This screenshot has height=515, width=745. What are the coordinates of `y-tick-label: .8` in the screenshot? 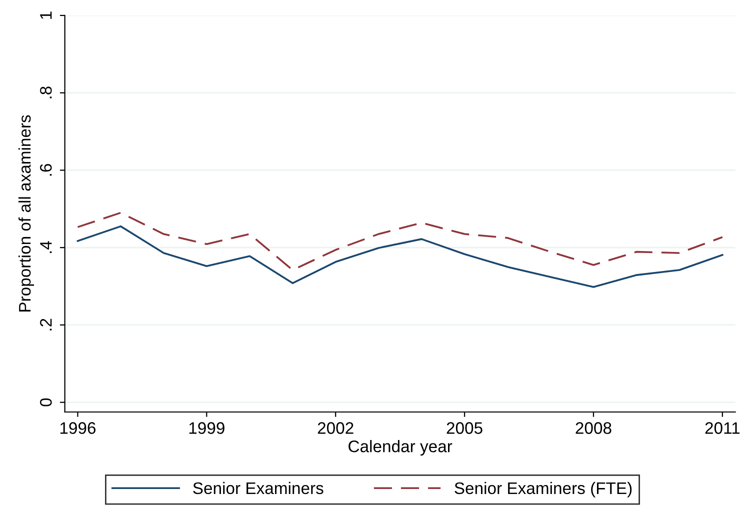 It's located at (46, 92).